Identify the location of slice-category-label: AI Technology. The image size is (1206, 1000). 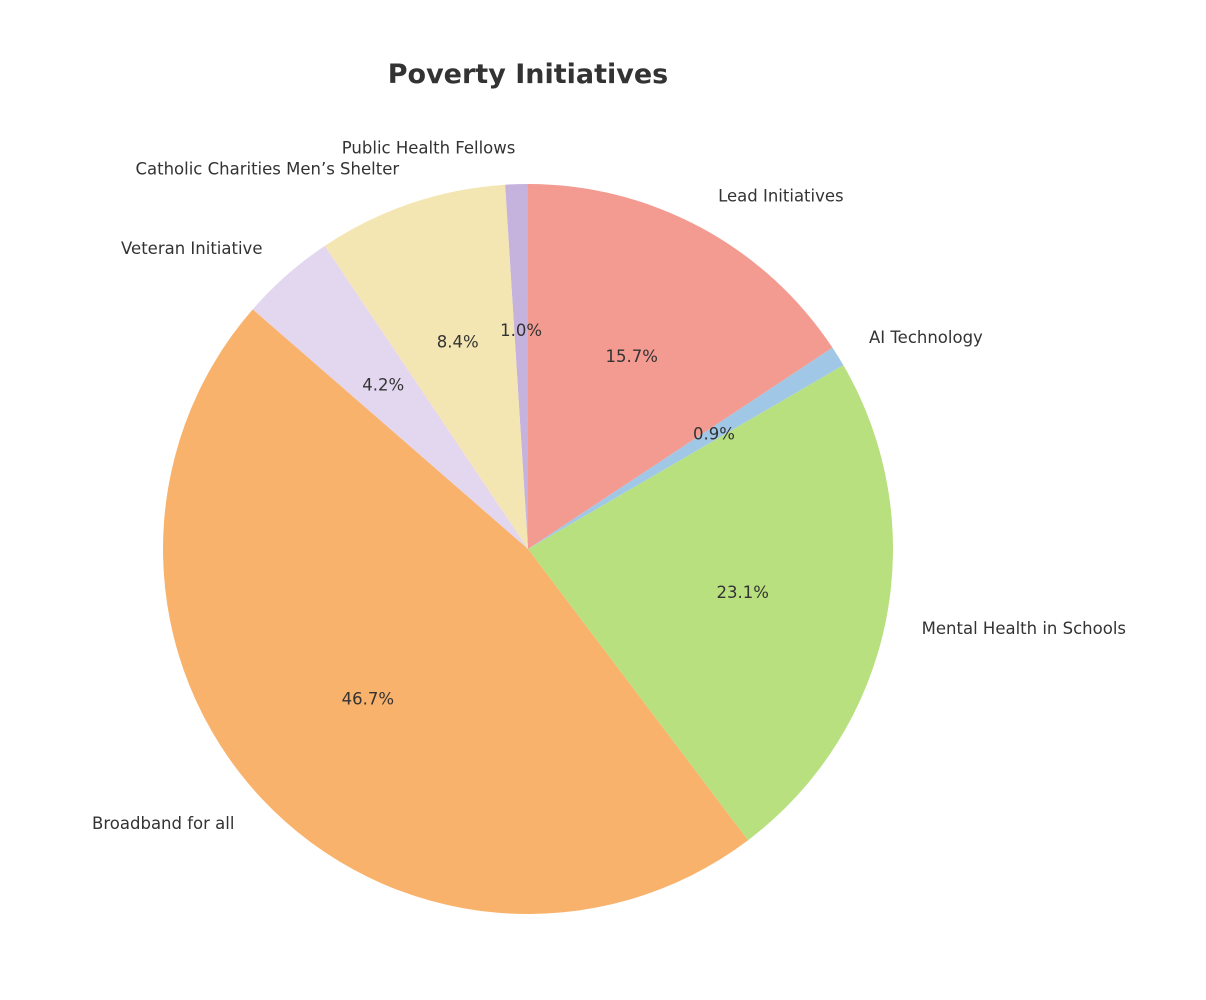
(926, 337).